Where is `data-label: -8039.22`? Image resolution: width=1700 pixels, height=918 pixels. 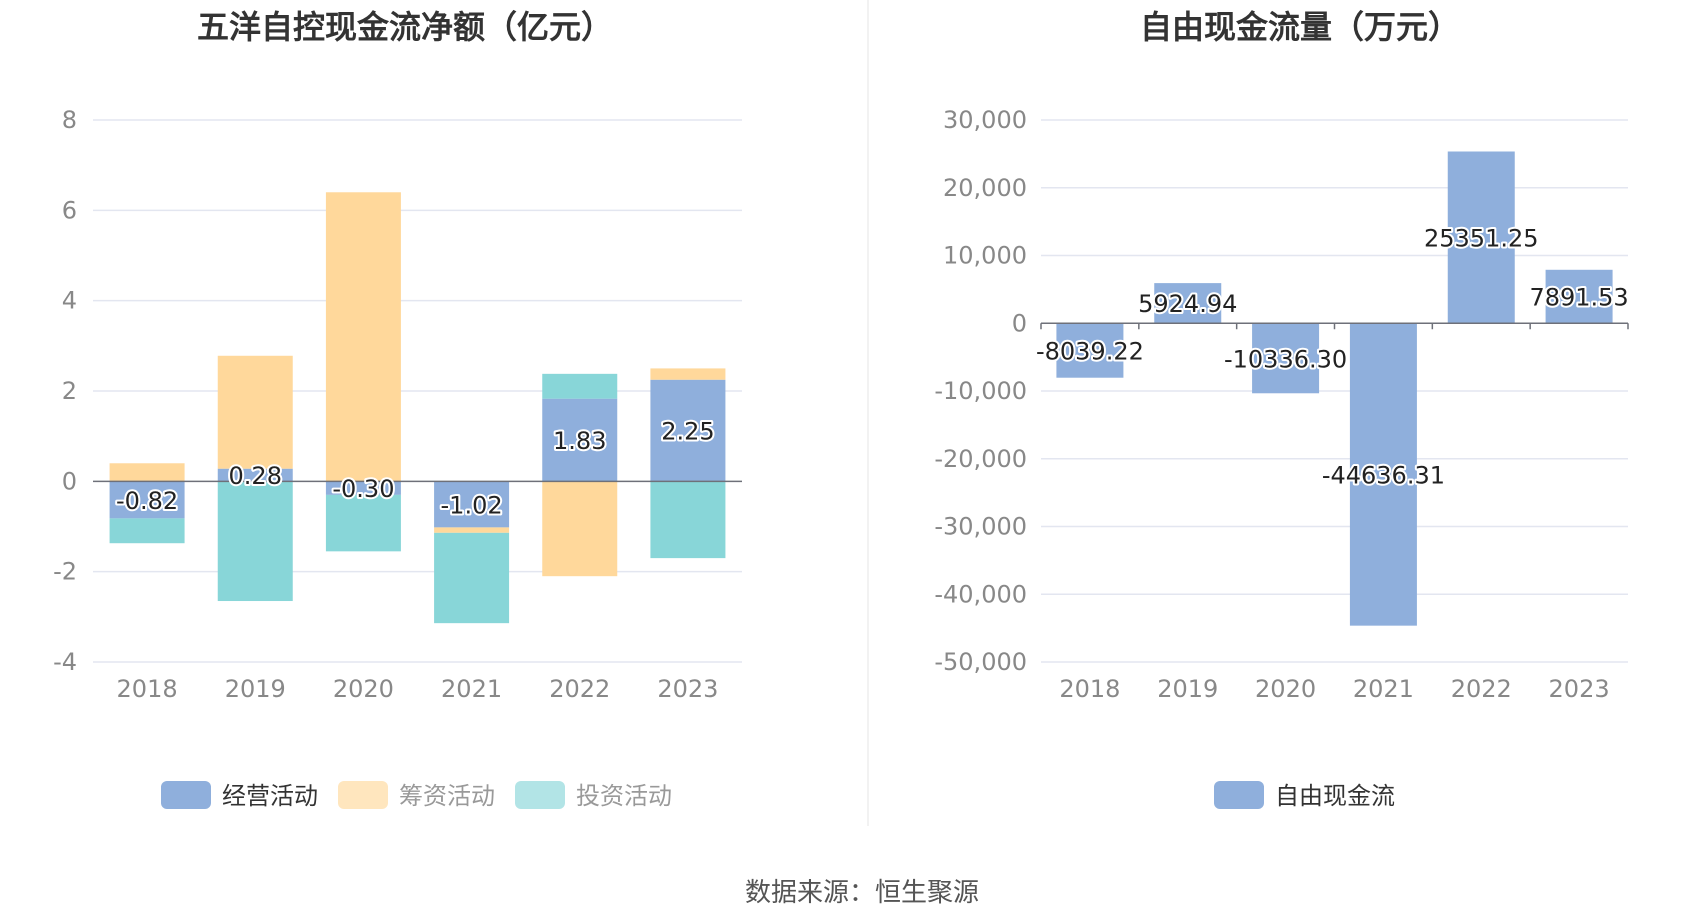
data-label: -8039.22 is located at coordinates (1090, 351).